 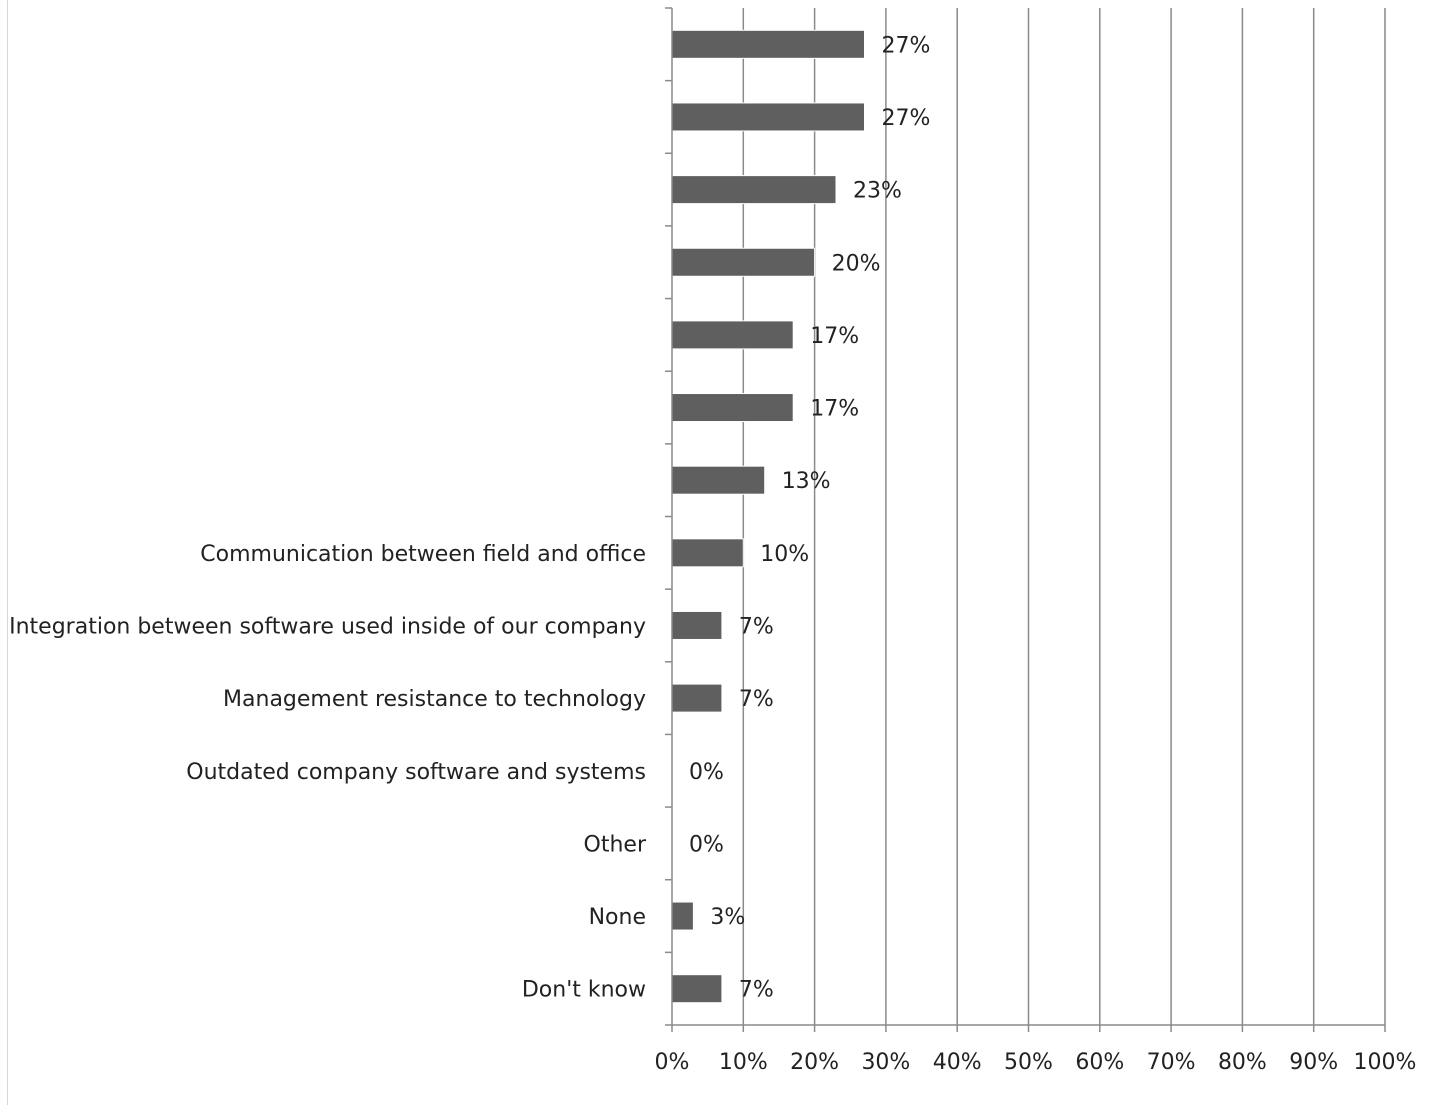 I want to click on data-label: 13%, so click(x=806, y=481).